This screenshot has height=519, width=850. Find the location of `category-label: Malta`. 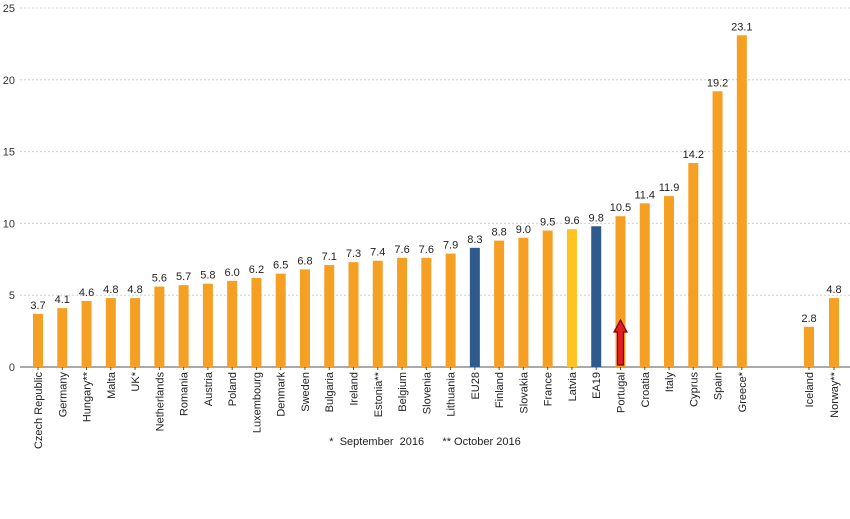

category-label: Malta is located at coordinates (112, 385).